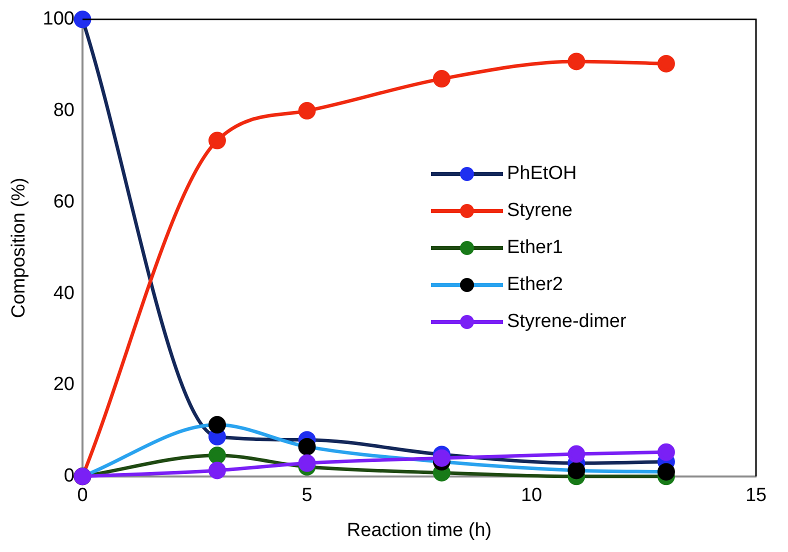 The height and width of the screenshot is (552, 788). Describe the element at coordinates (63, 201) in the screenshot. I see `y-tick-label: 60` at that location.